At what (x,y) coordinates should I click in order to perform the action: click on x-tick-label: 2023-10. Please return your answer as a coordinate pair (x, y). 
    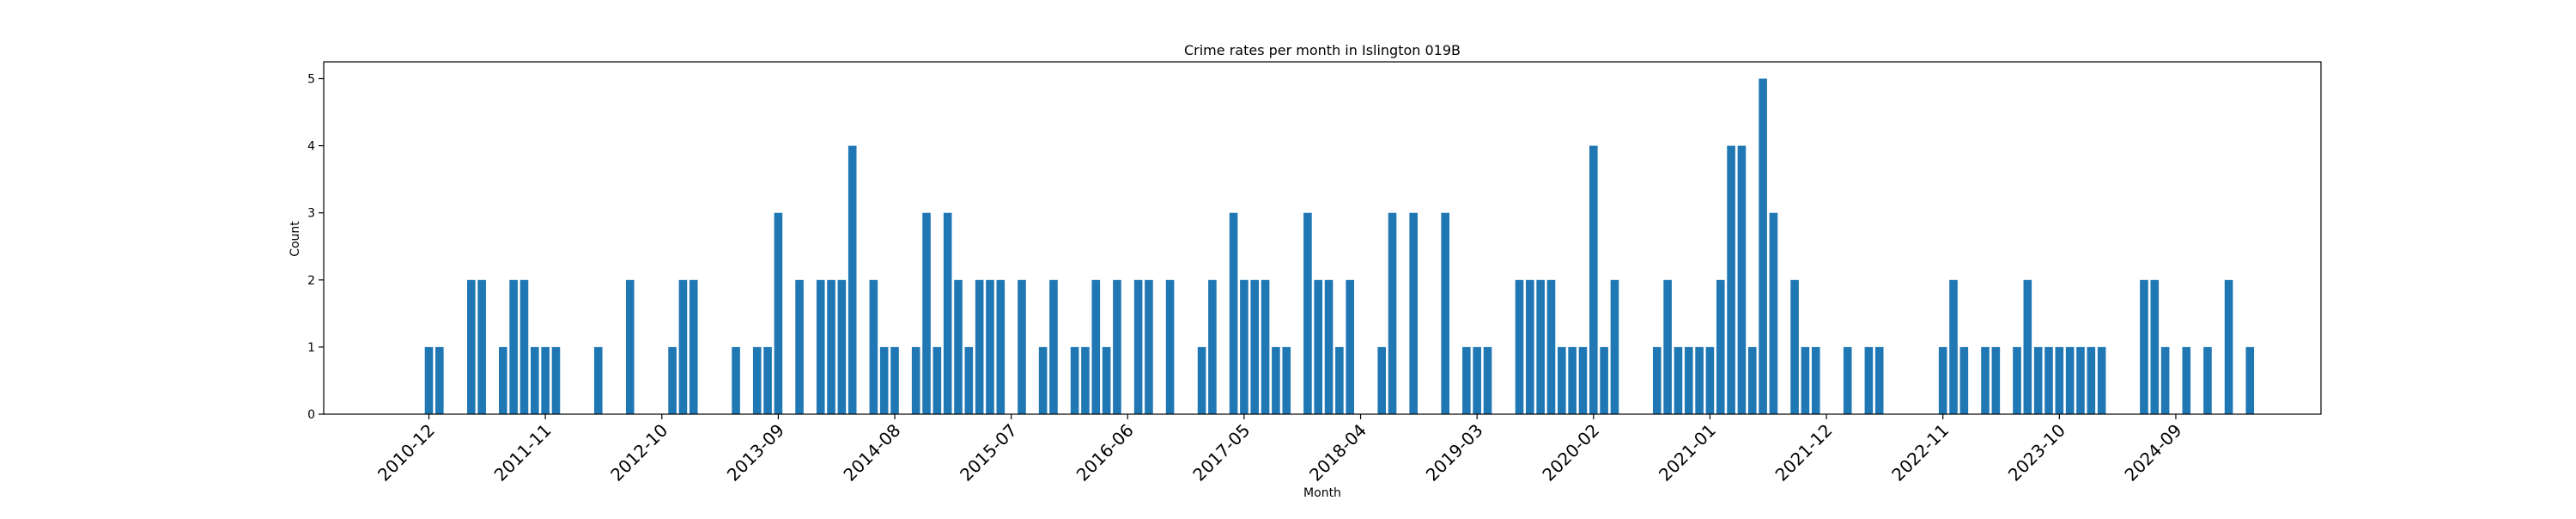
    Looking at the image, I should click on (2036, 452).